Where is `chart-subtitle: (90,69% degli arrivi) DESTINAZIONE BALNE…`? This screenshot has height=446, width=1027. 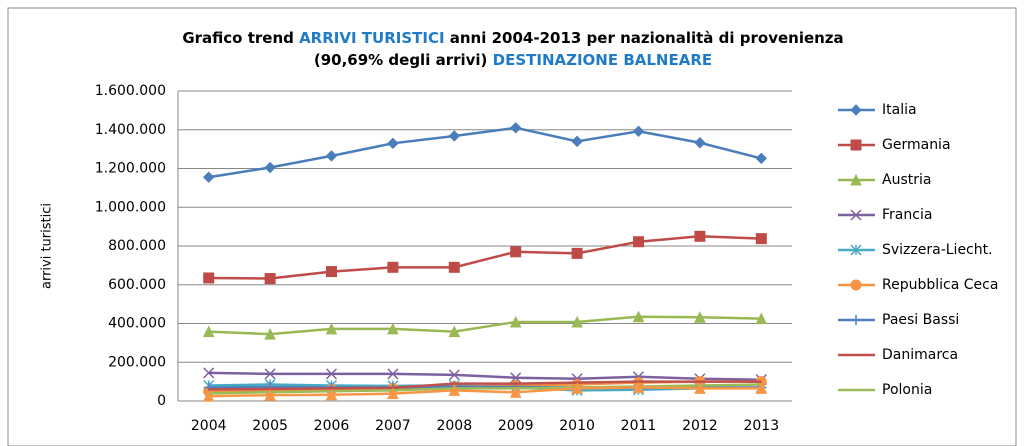
chart-subtitle: (90,69% degli arrivi) DESTINAZIONE BALNE… is located at coordinates (513, 60).